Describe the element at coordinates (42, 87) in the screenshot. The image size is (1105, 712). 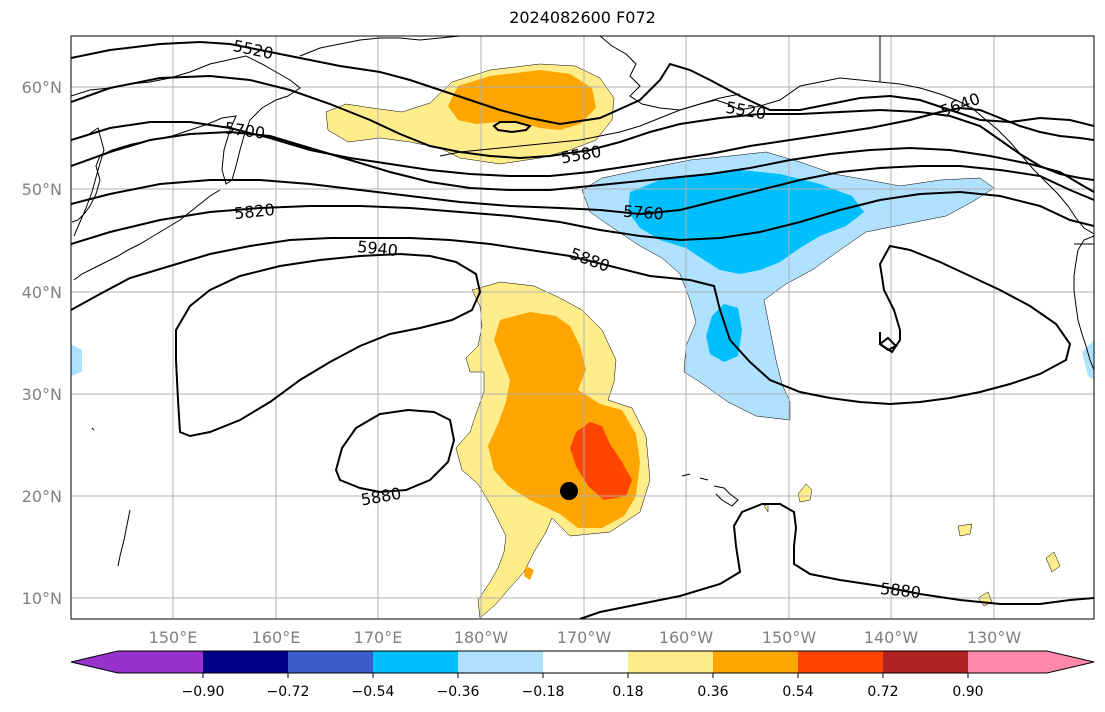
I see `lat-tick-label: 60°N` at that location.